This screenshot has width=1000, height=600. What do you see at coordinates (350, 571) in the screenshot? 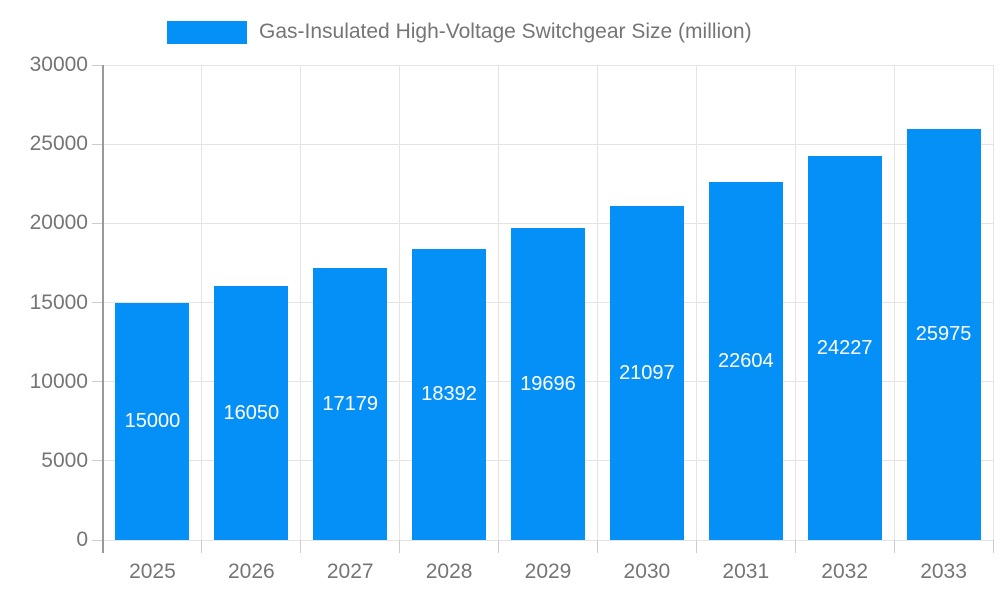
I see `x-axis-tick-label: 2027` at bounding box center [350, 571].